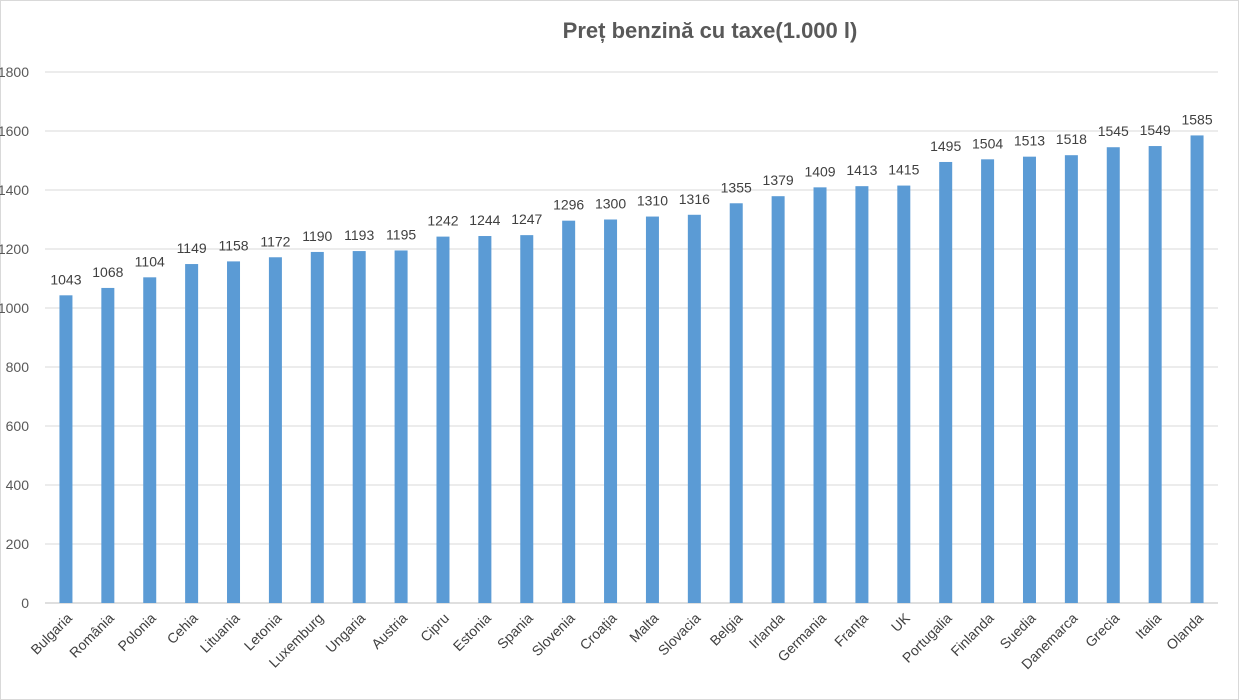  Describe the element at coordinates (644, 628) in the screenshot. I see `x-tick-label: Malta` at that location.